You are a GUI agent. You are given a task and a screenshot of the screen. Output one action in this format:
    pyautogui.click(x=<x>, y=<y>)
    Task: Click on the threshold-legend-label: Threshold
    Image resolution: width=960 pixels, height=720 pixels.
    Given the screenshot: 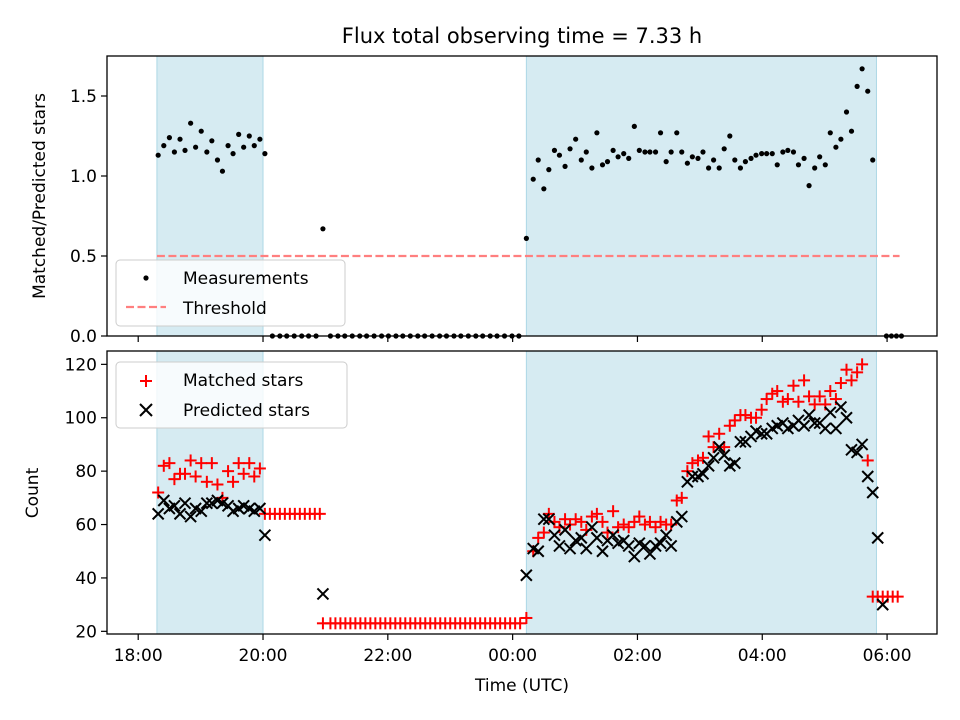 What is the action you would take?
    pyautogui.click(x=224, y=309)
    